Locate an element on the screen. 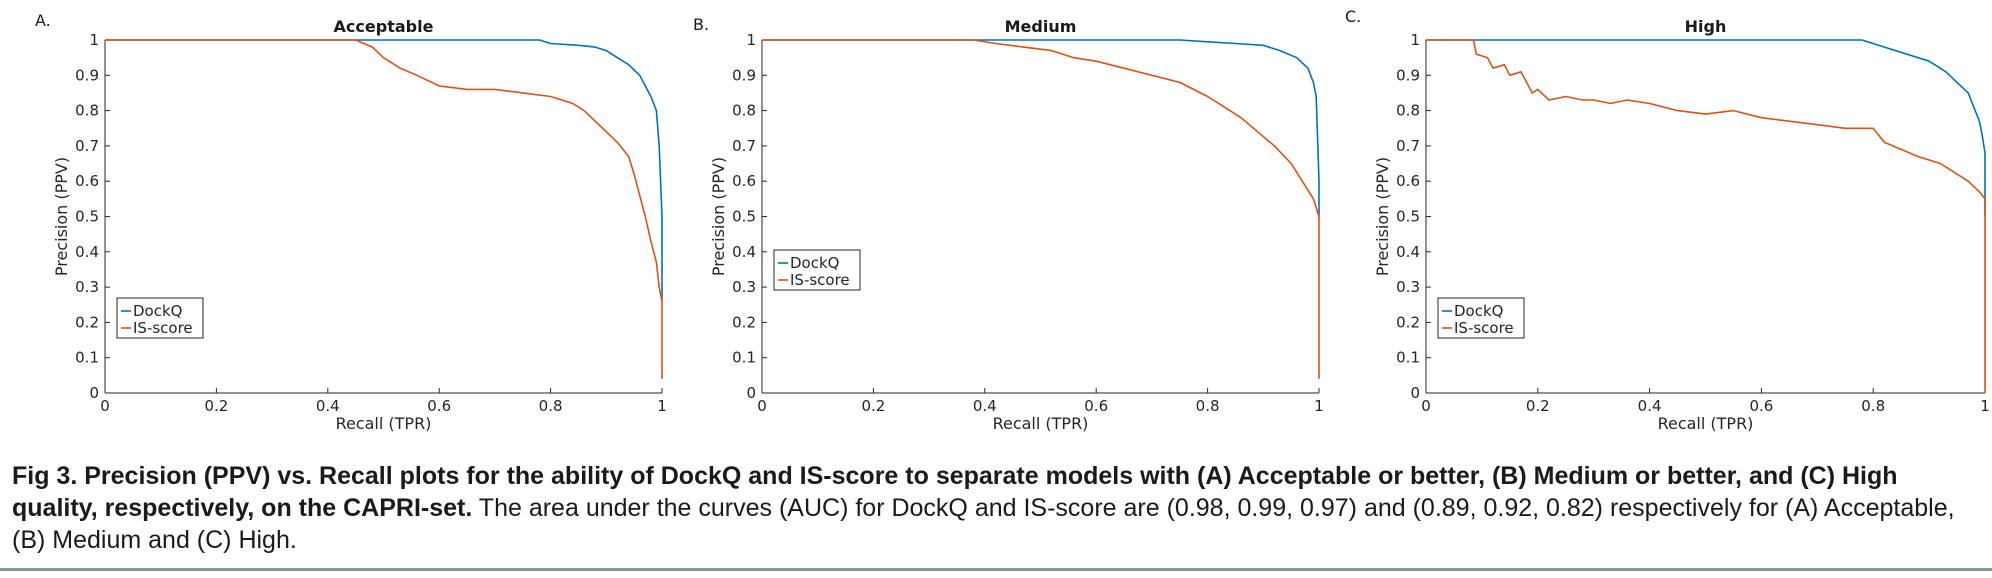  panel-3-x-tick-label: 0.4 is located at coordinates (1650, 406).